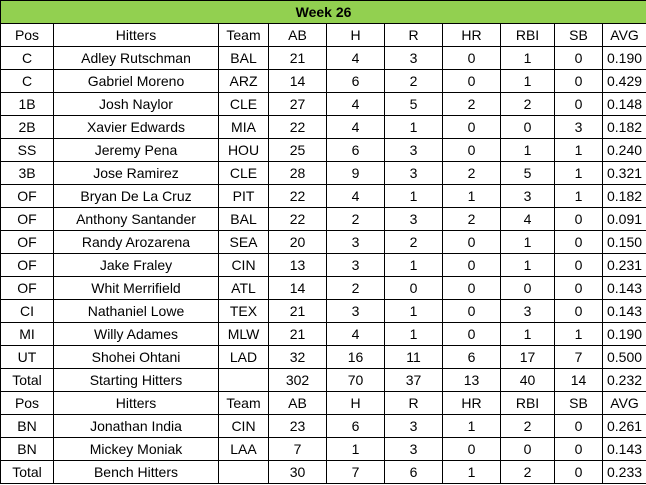 The image size is (646, 485). I want to click on table-cell: CLE, so click(243, 173).